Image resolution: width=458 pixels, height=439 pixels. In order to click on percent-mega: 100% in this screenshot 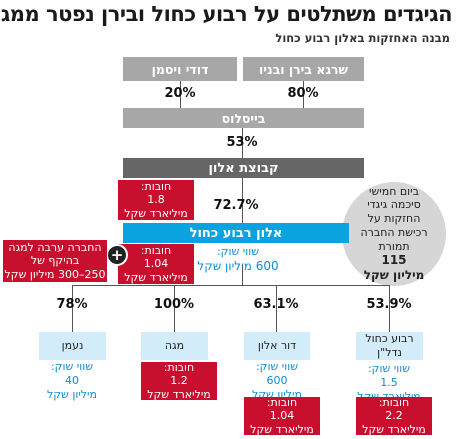, I will do `click(174, 304)`.